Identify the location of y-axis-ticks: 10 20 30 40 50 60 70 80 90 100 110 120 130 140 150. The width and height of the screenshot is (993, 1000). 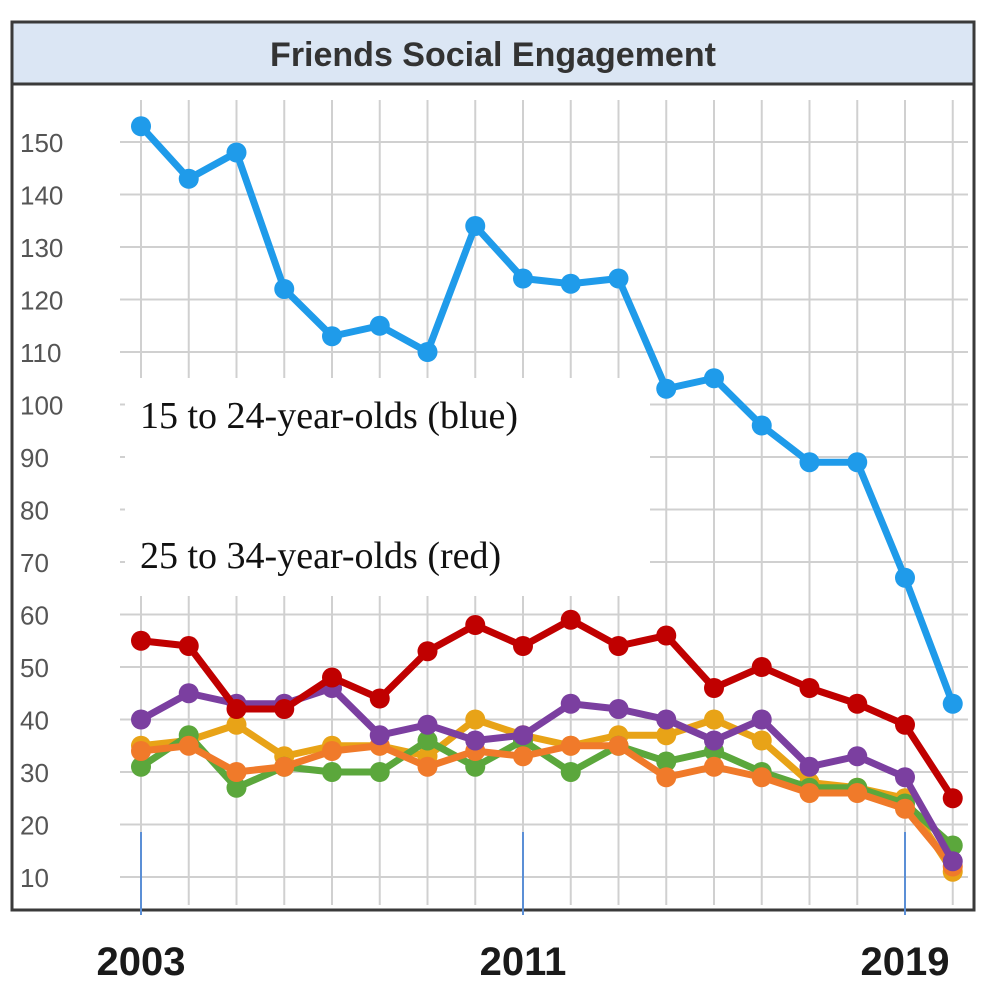
(41, 510).